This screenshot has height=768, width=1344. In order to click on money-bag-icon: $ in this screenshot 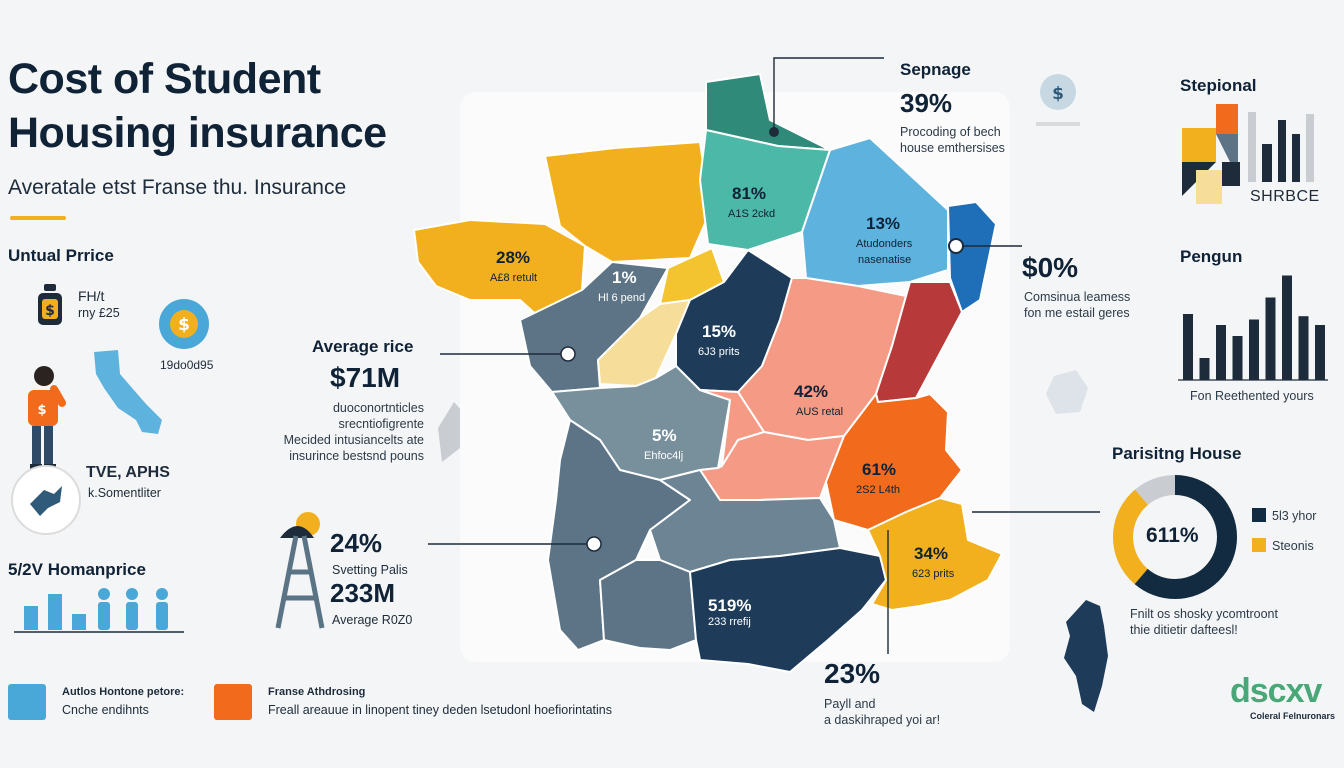, I will do `click(50, 304)`.